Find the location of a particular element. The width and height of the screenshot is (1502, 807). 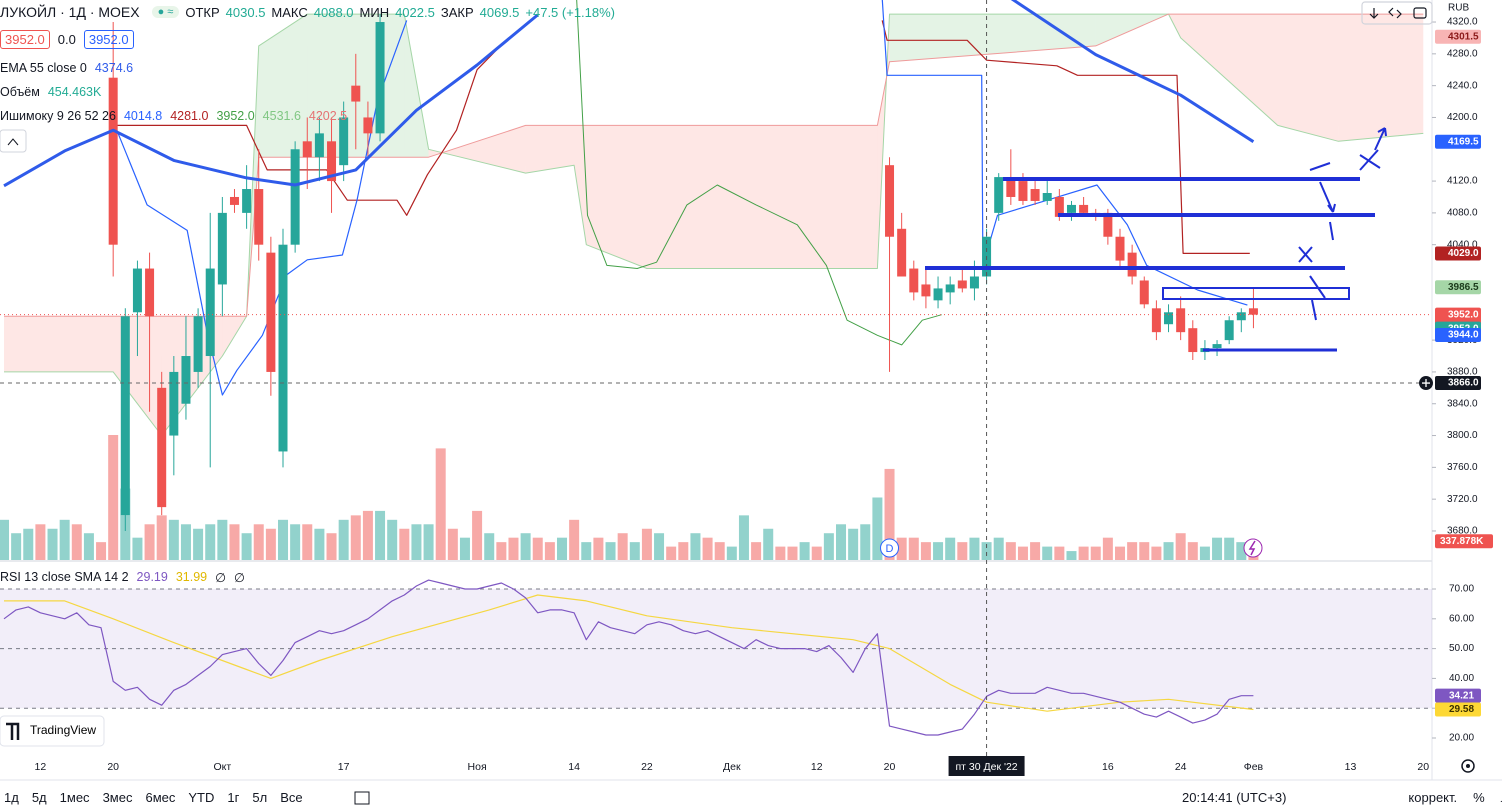

price-pill-label: 3944.0 is located at coordinates (1463, 335).